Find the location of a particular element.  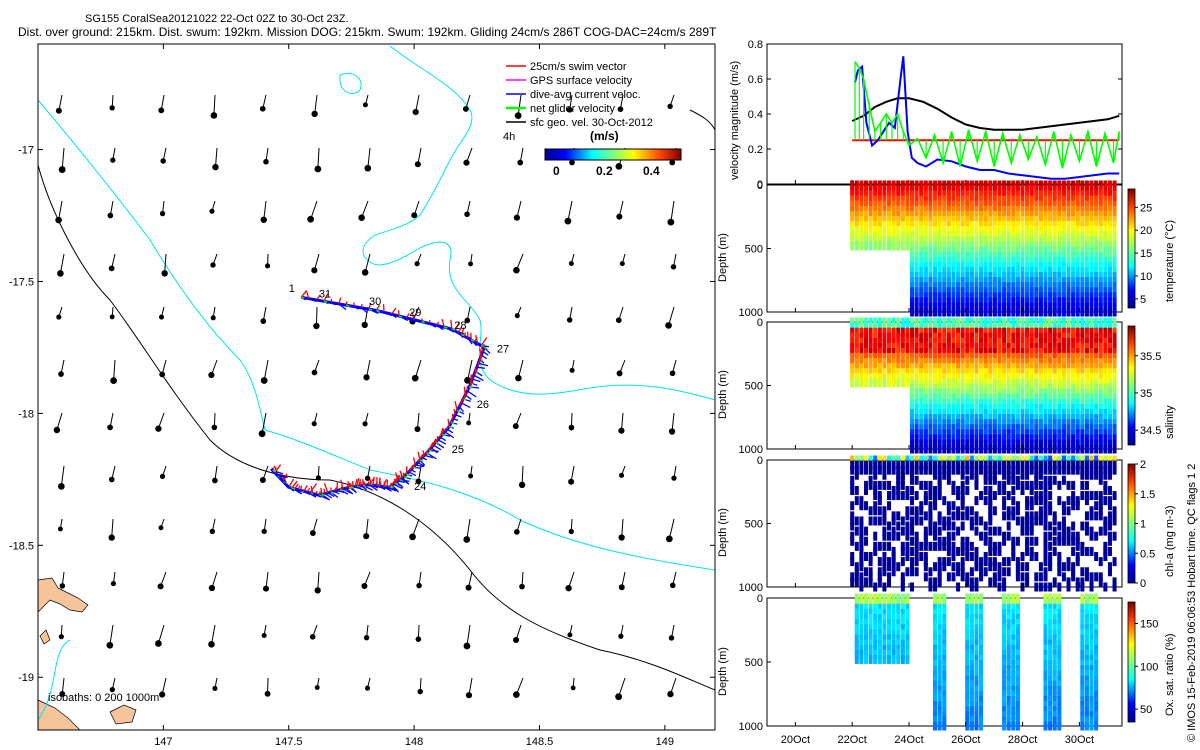

geo-arrow is located at coordinates (264, 423).